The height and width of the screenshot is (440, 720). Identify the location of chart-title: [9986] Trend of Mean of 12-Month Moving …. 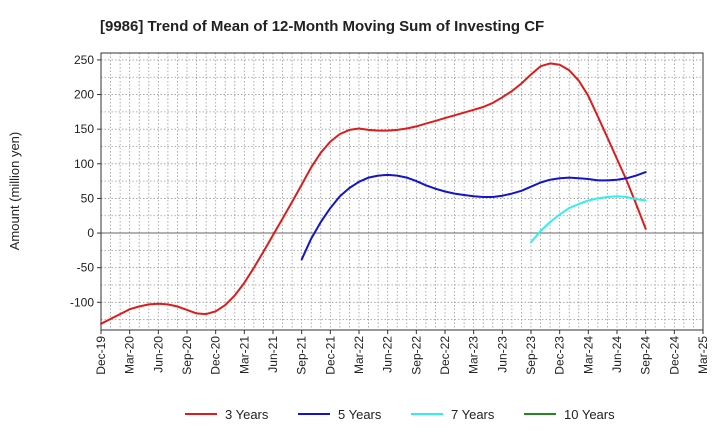
(322, 26).